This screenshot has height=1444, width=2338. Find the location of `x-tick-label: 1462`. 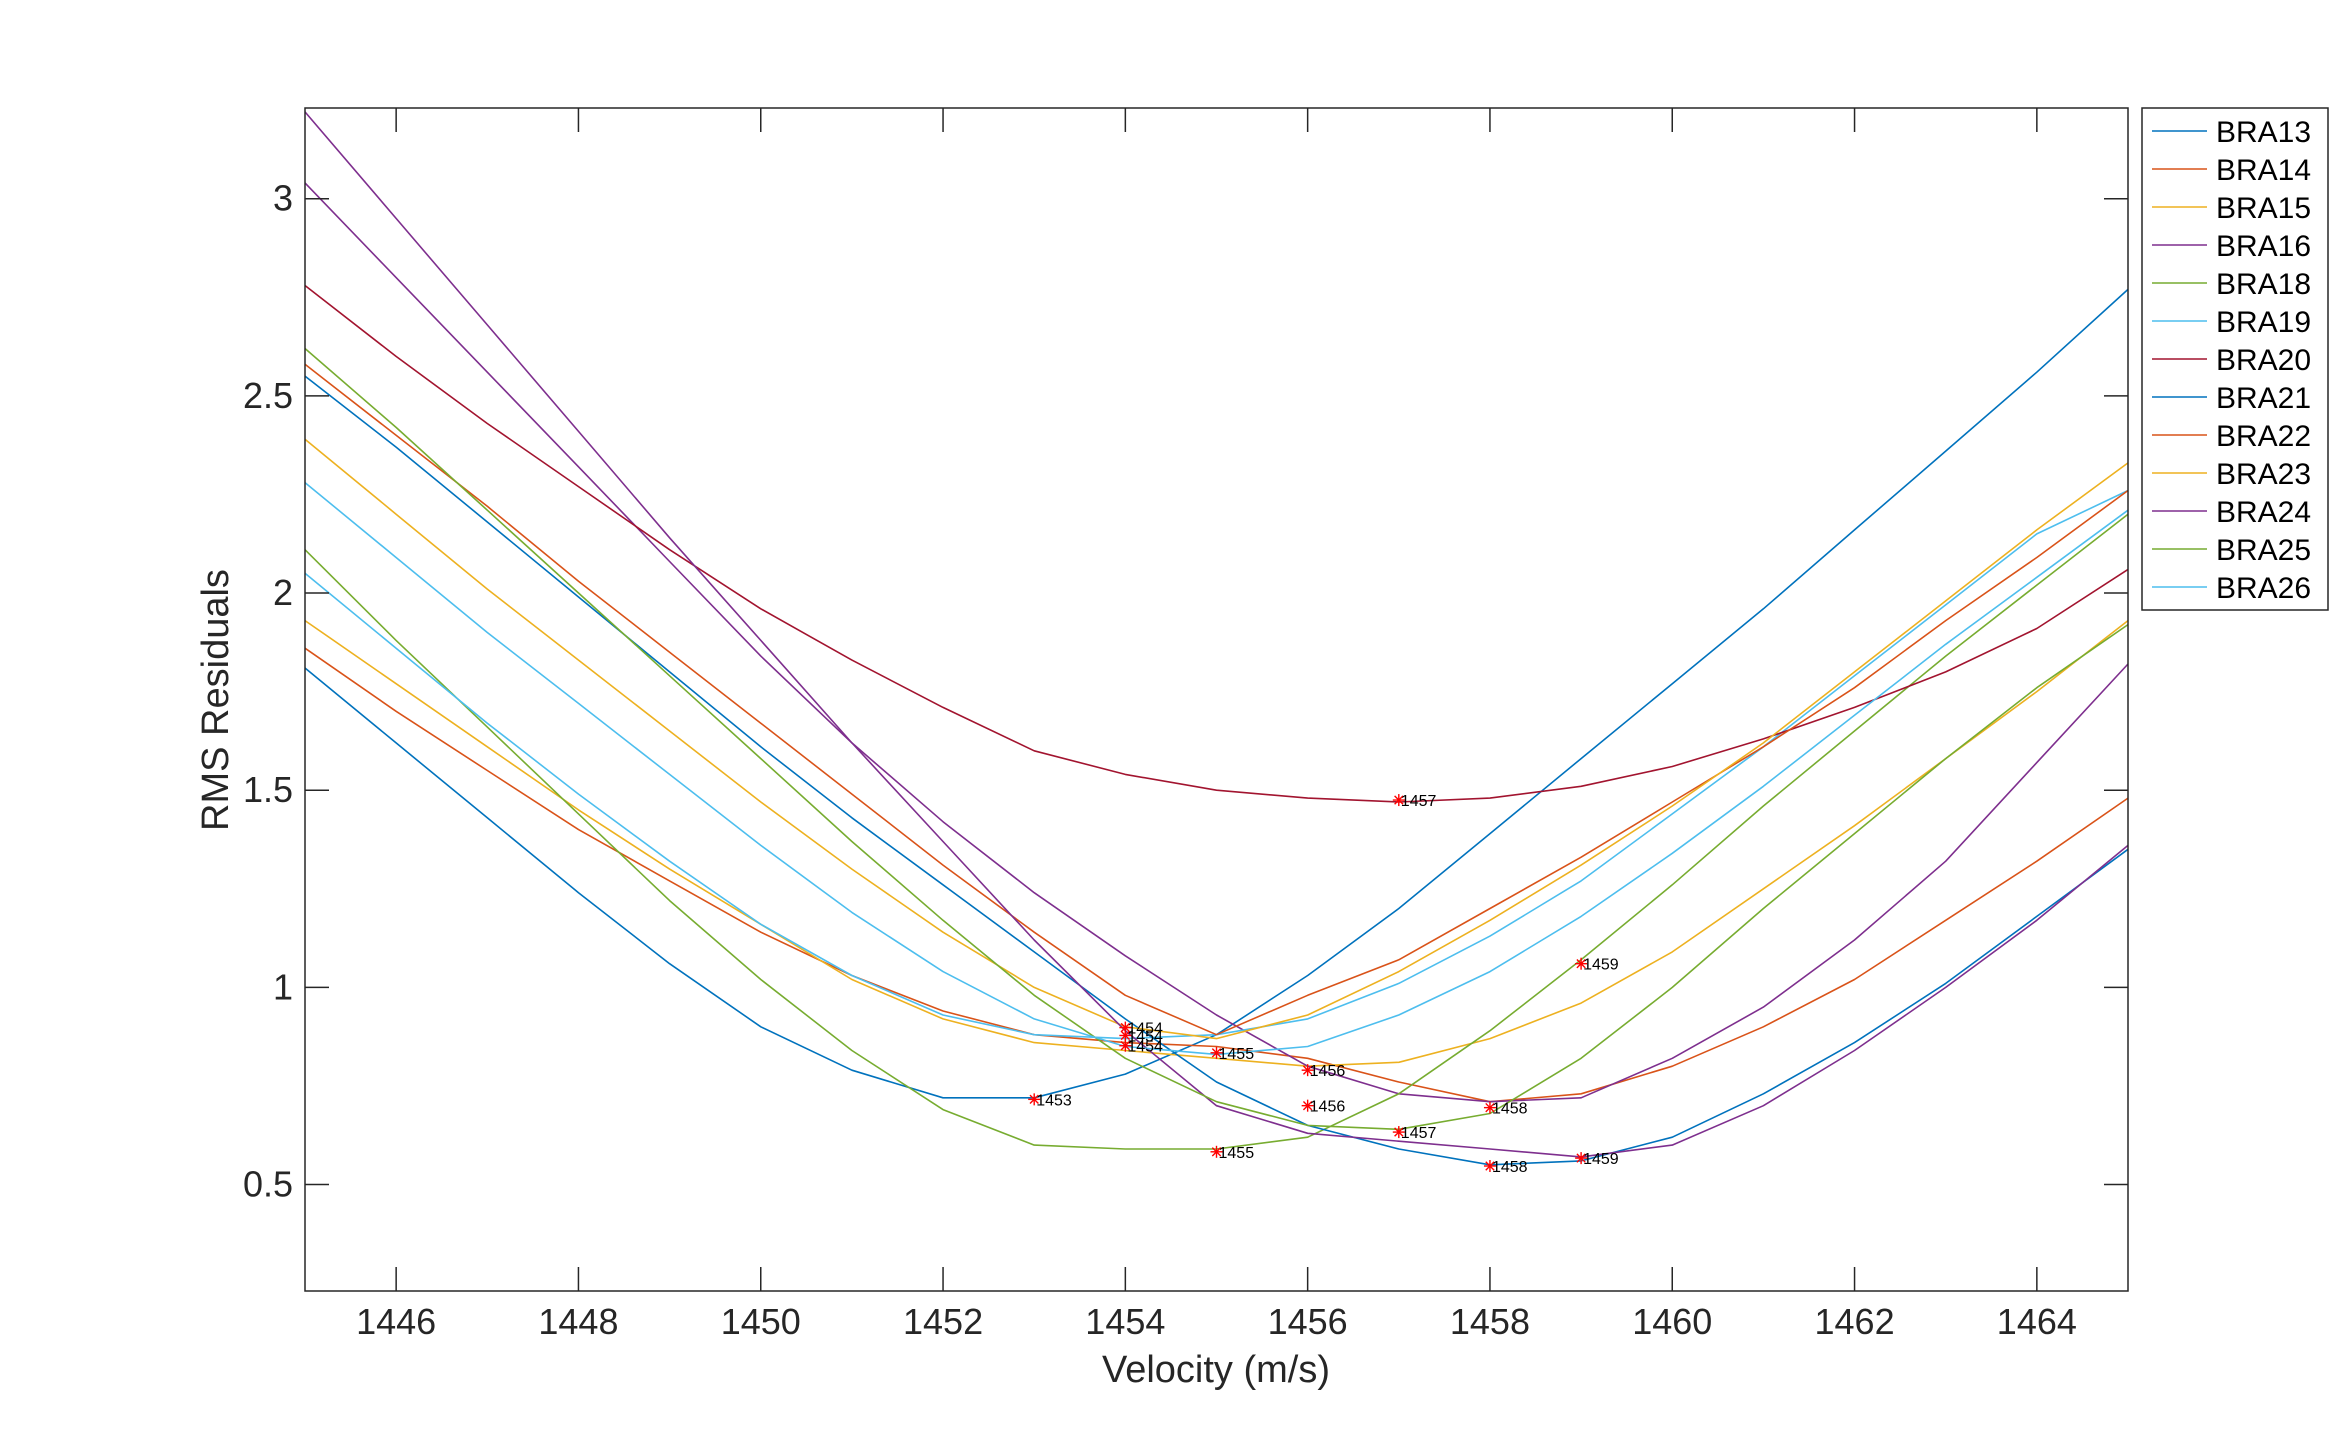

x-tick-label: 1462 is located at coordinates (1855, 1321).